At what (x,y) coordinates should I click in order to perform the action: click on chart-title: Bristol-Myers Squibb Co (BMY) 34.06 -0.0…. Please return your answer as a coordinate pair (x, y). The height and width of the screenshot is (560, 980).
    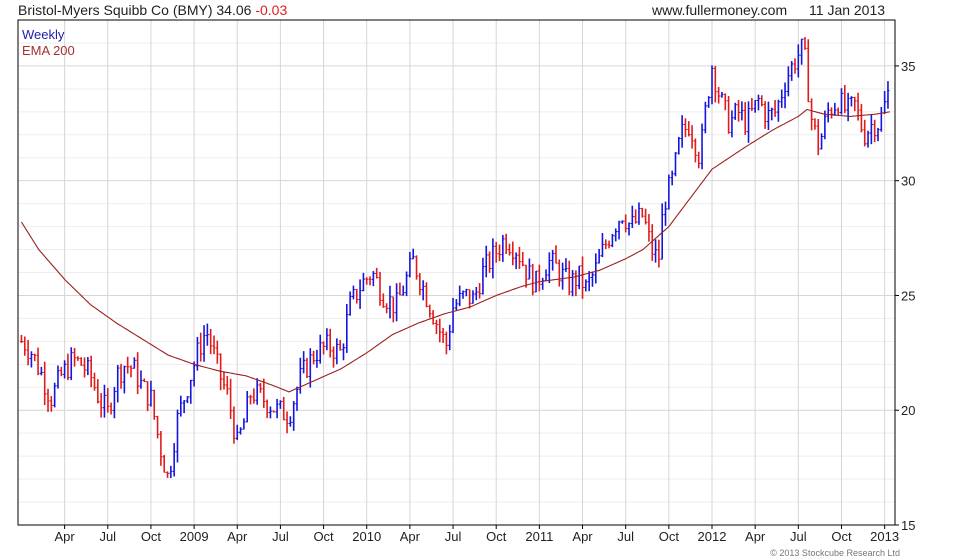
    Looking at the image, I should click on (152, 10).